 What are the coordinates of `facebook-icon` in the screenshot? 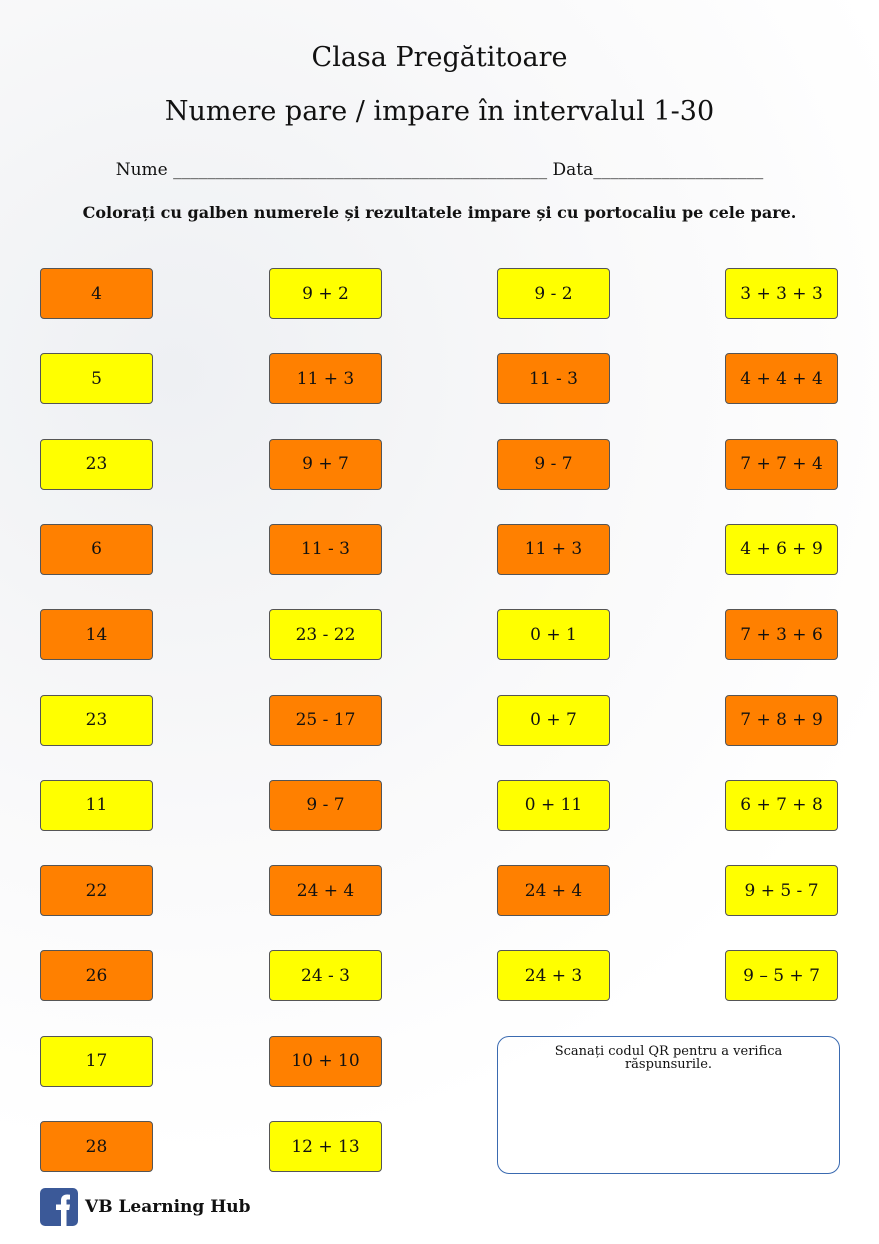 It's located at (59, 1207).